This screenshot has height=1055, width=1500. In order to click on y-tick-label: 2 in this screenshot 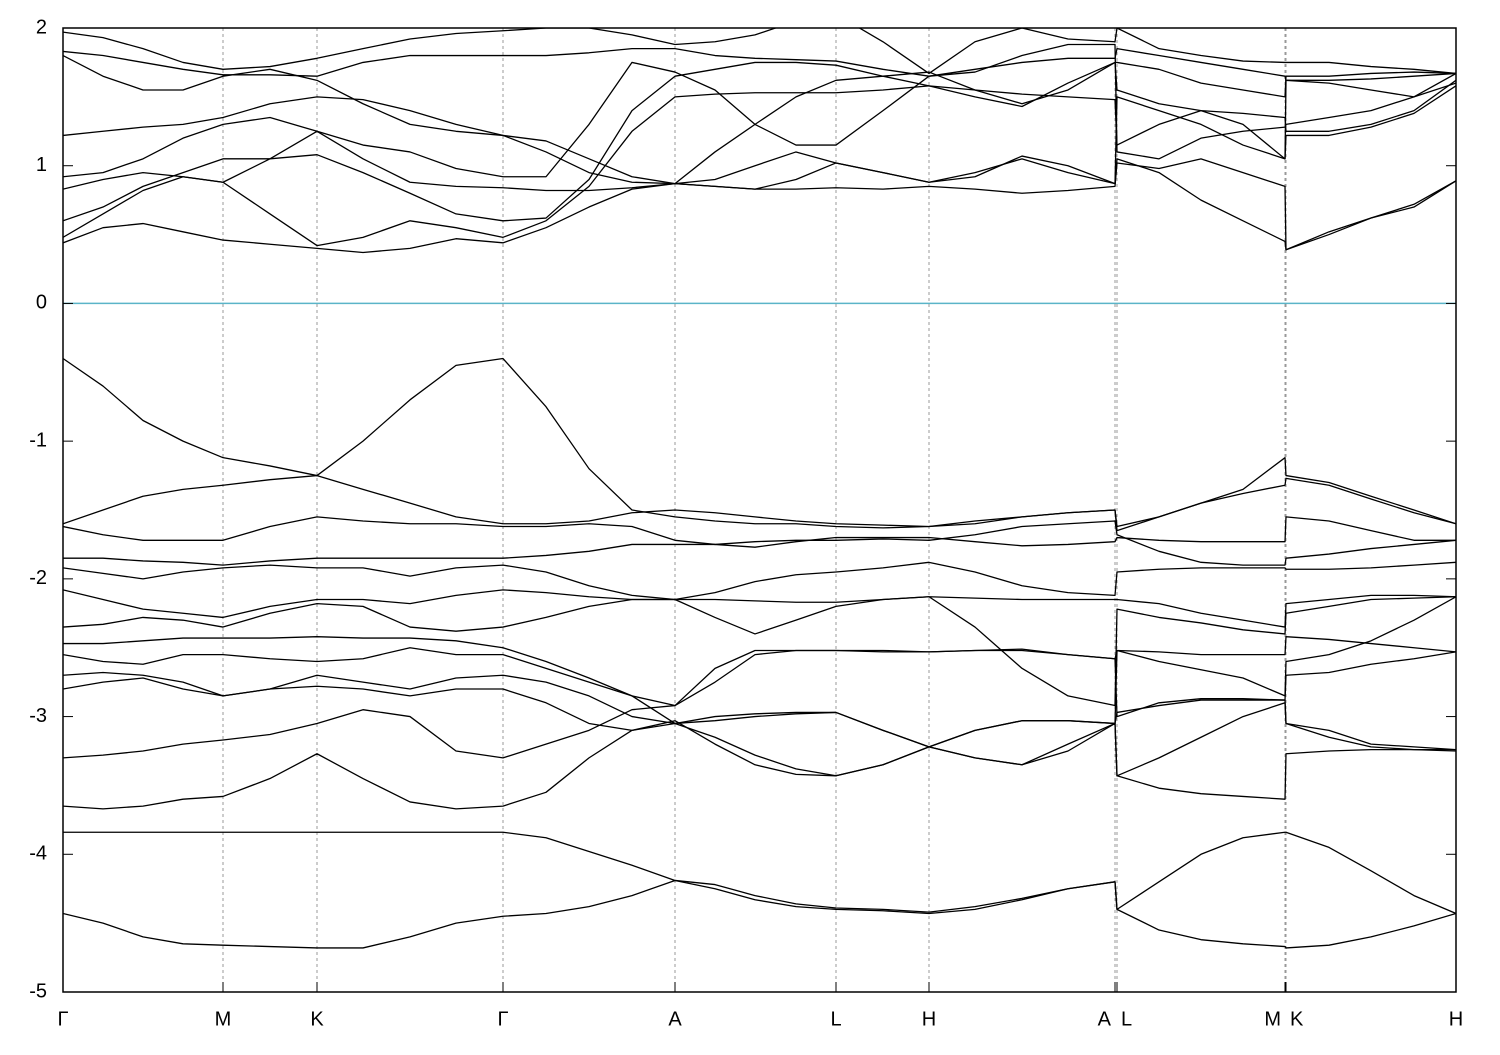, I will do `click(41, 27)`.